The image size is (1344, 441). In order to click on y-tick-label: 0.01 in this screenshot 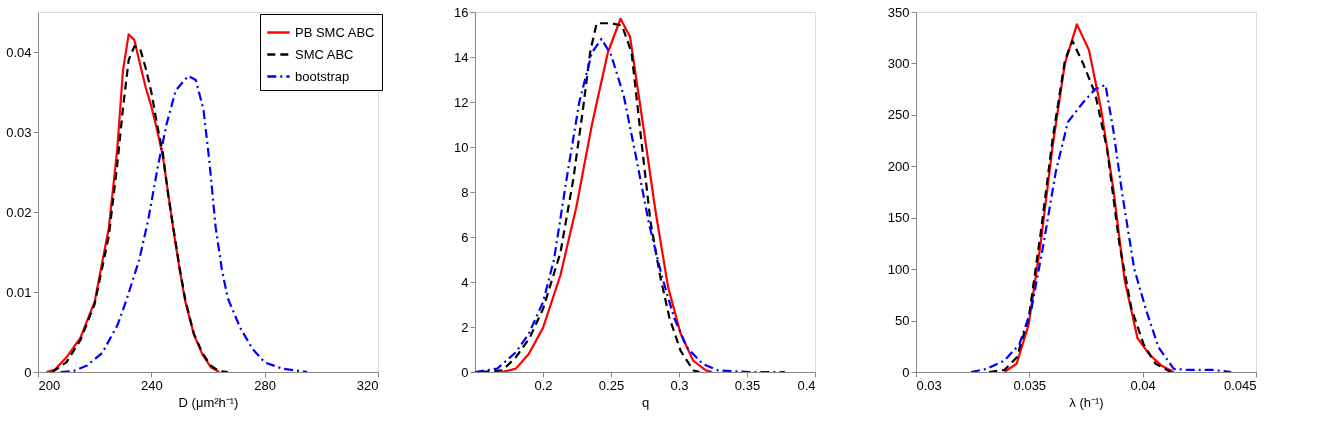, I will do `click(19, 292)`.